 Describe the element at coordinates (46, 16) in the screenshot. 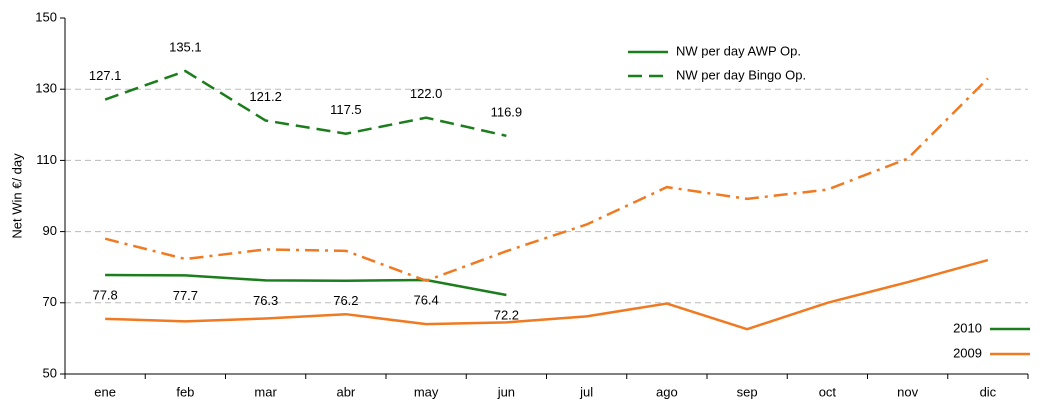

I see `y-tick-label: 150` at that location.